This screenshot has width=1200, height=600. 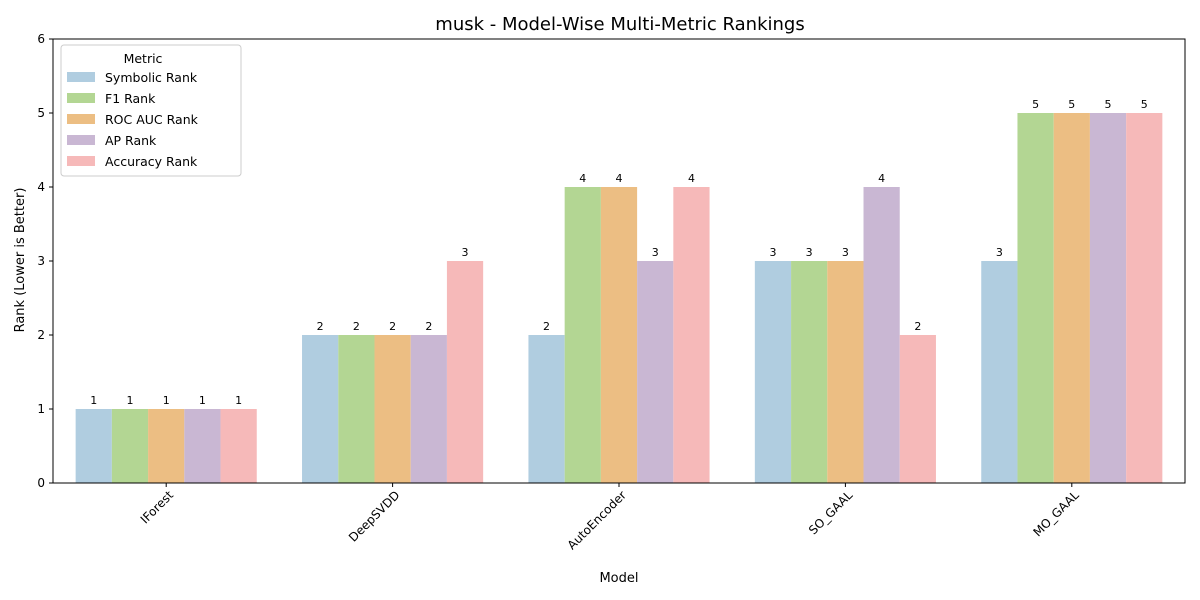 What do you see at coordinates (157, 507) in the screenshot?
I see `x-tick-label: IForest` at bounding box center [157, 507].